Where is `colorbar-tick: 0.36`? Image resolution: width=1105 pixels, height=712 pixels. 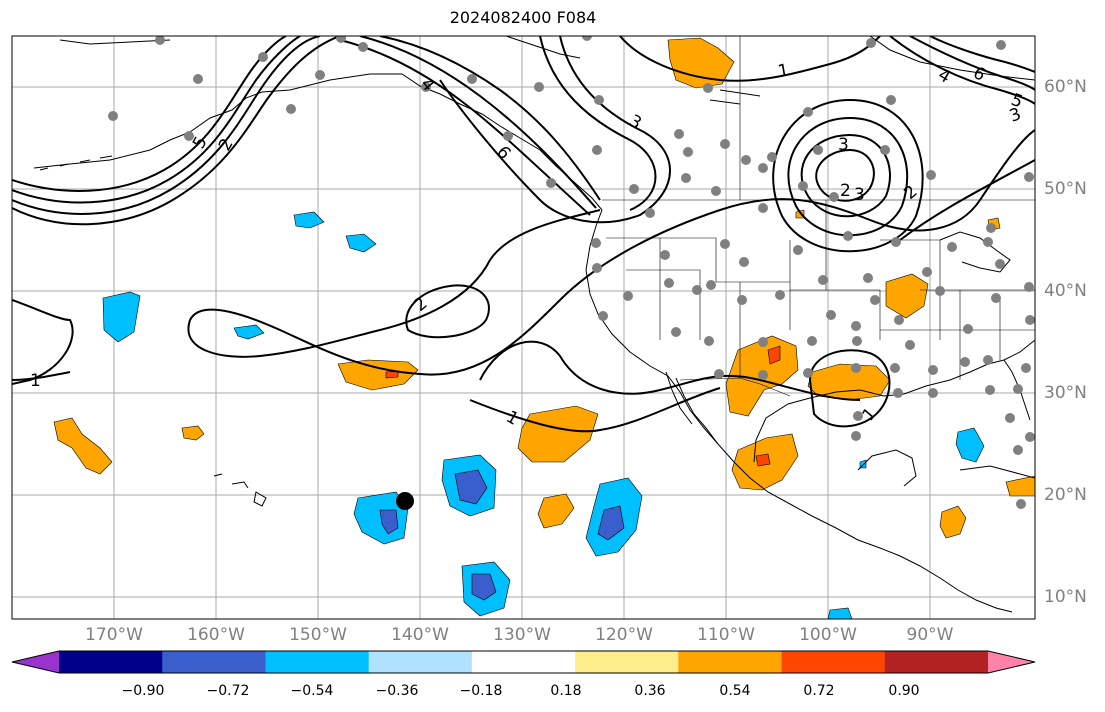 colorbar-tick: 0.36 is located at coordinates (650, 691).